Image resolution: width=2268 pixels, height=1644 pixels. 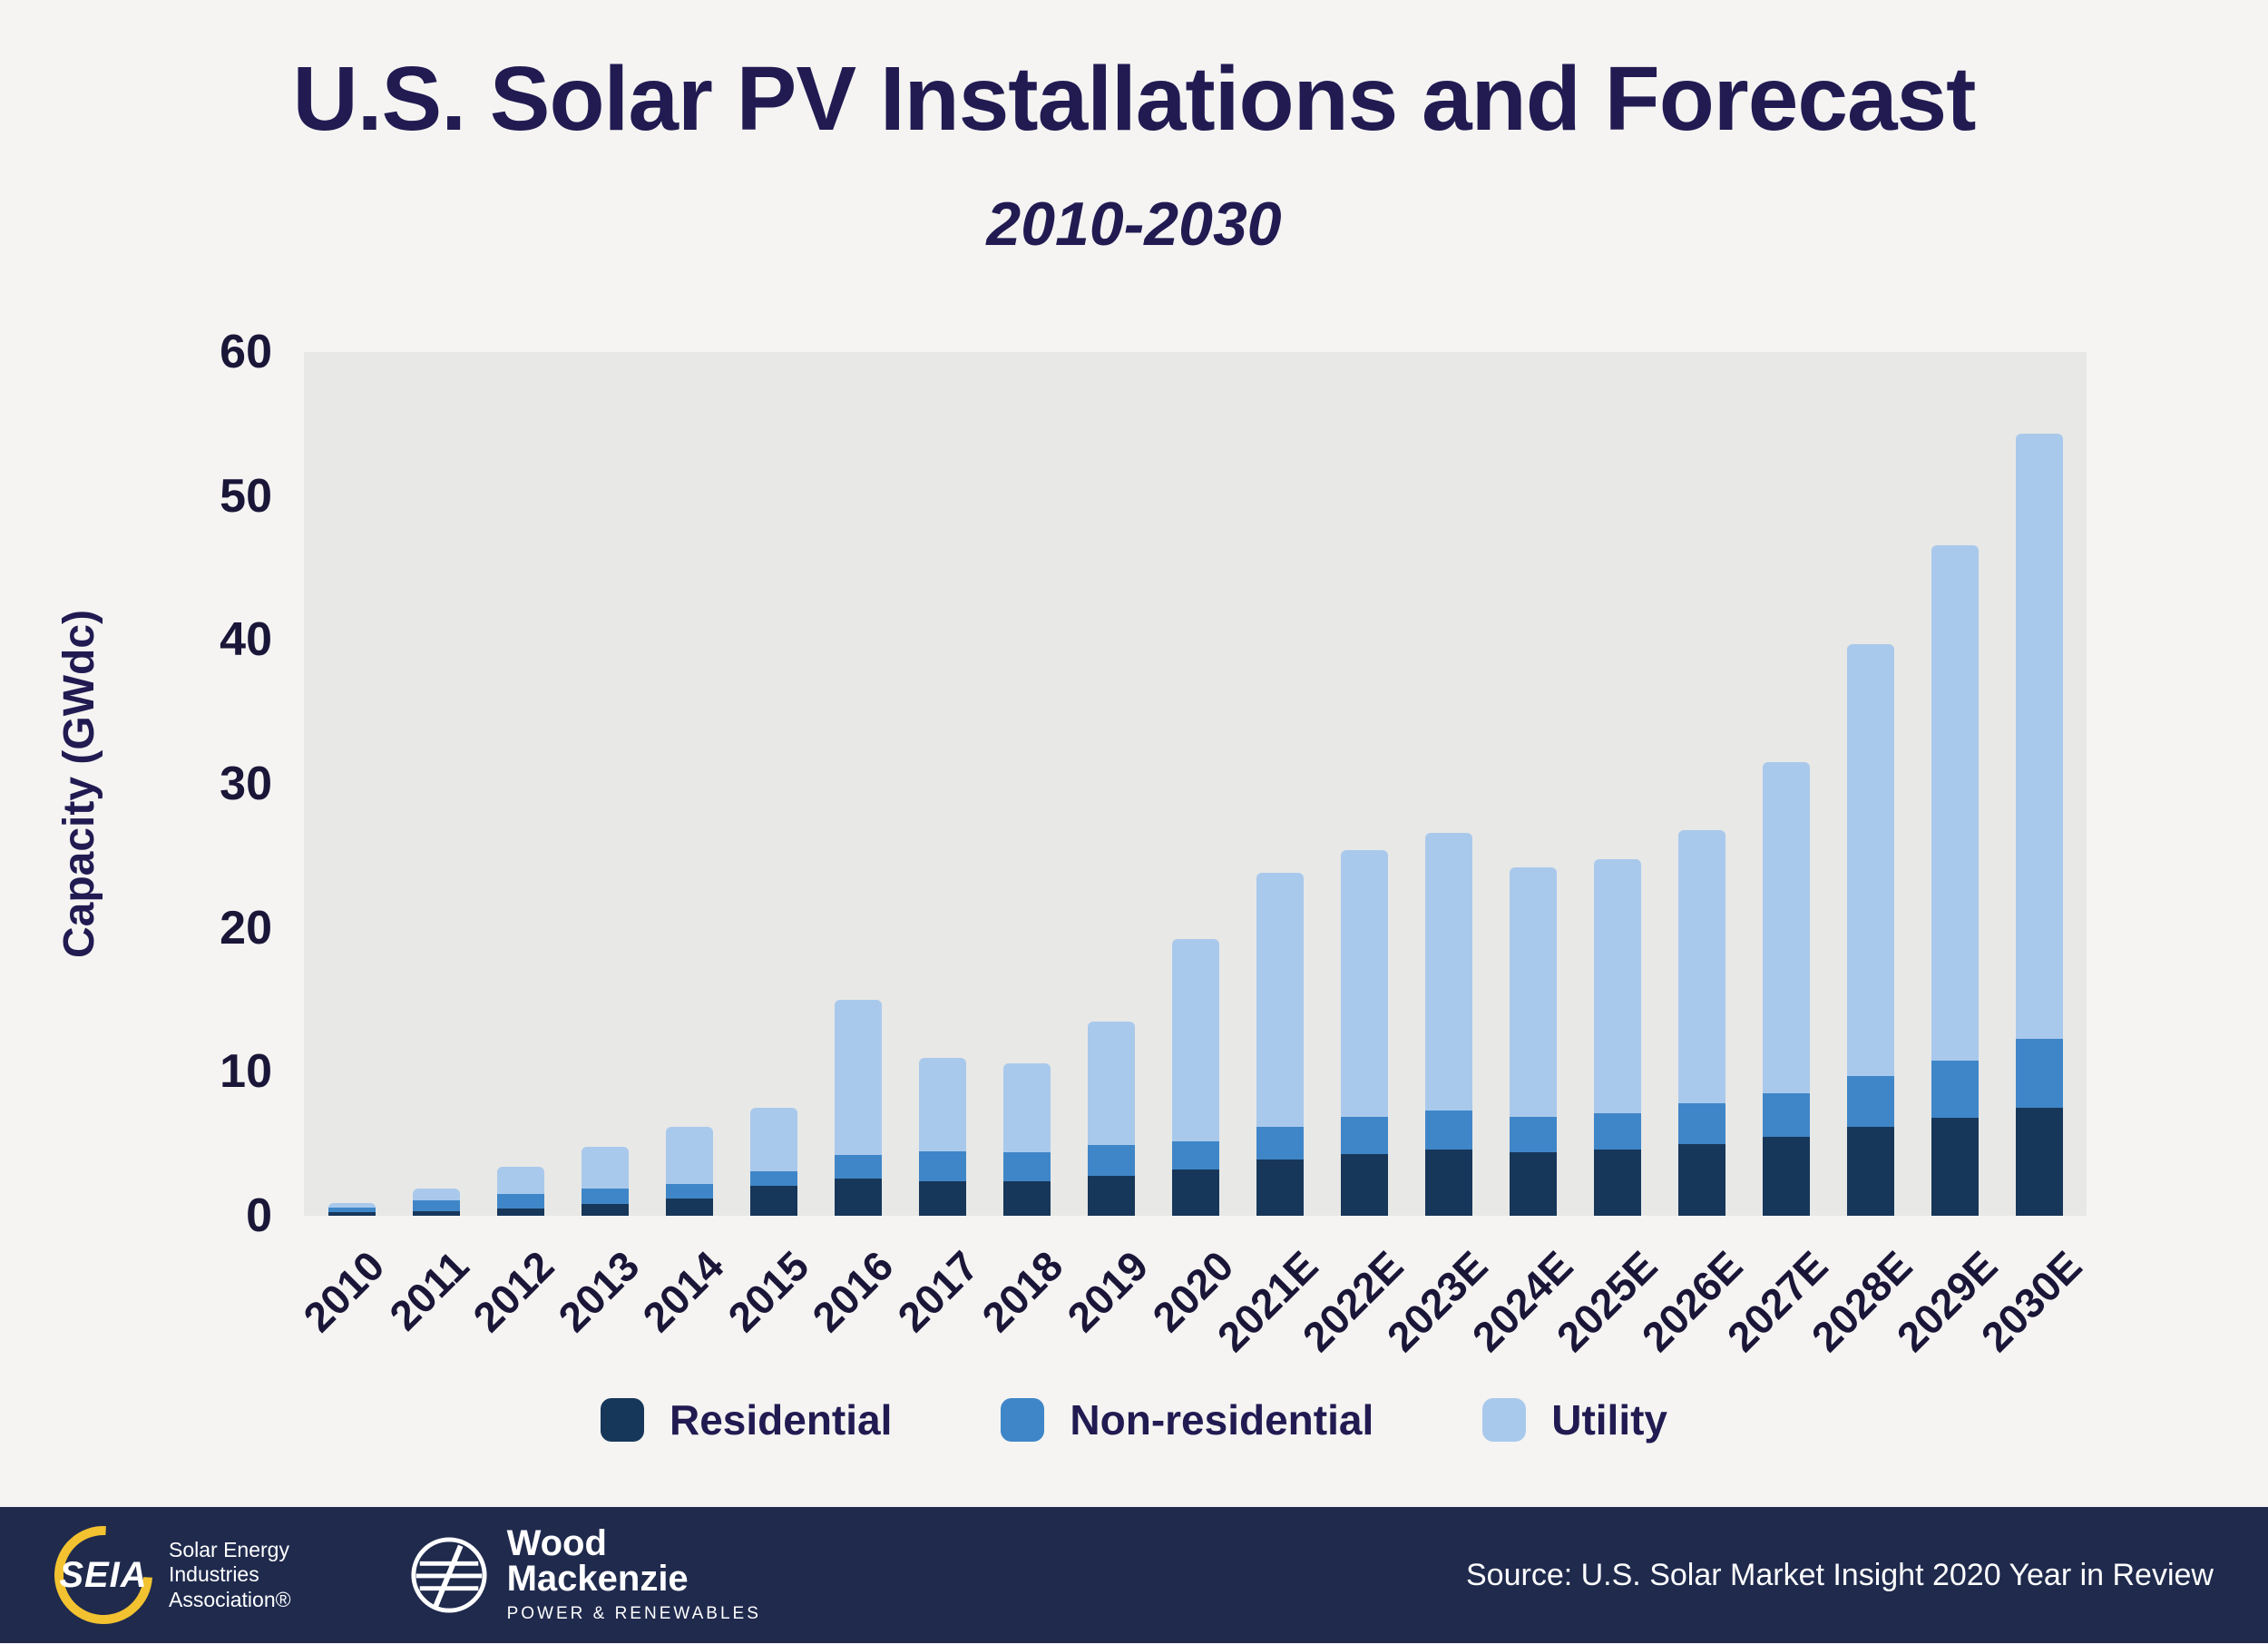 I want to click on segment-utility-2018, so click(x=1026, y=1108).